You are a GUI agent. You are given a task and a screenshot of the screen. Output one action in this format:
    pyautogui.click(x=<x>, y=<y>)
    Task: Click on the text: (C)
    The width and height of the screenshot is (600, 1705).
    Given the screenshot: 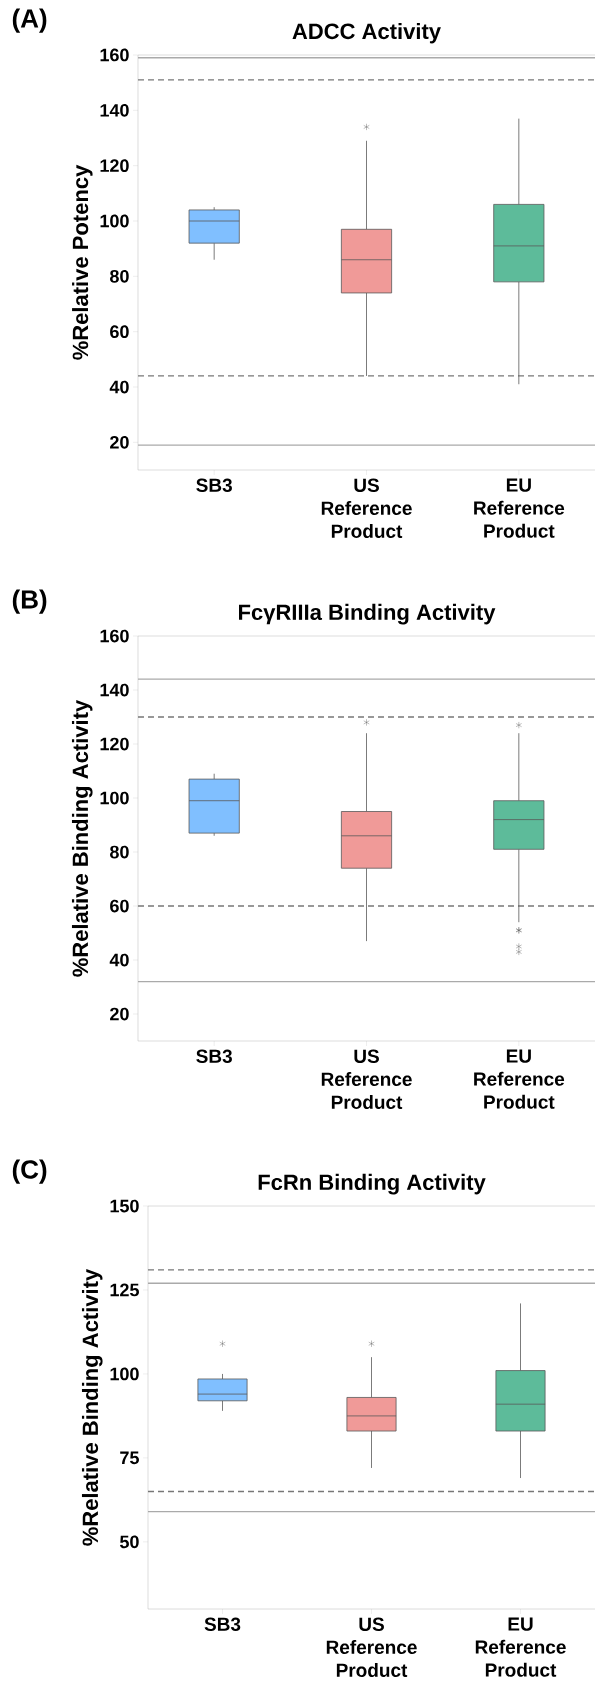 What is the action you would take?
    pyautogui.click(x=29, y=1171)
    